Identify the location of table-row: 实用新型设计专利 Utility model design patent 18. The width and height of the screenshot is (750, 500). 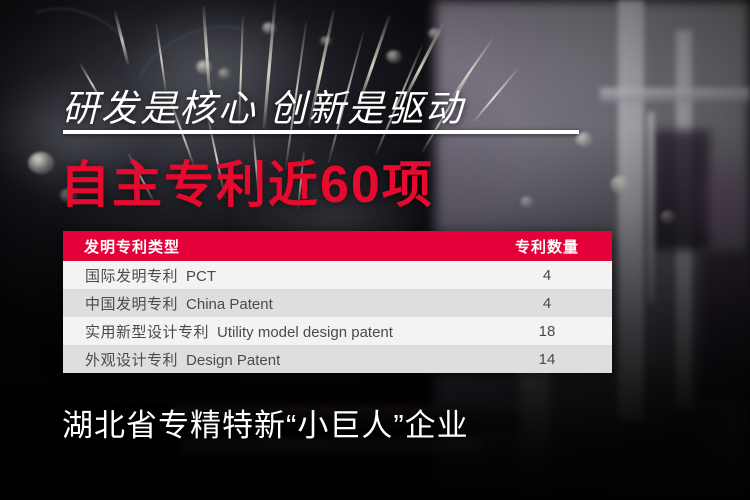
(337, 331).